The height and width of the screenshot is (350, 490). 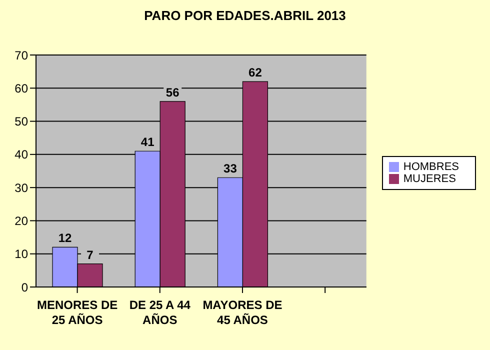 What do you see at coordinates (24, 287) in the screenshot?
I see `y-tick-label: 0` at bounding box center [24, 287].